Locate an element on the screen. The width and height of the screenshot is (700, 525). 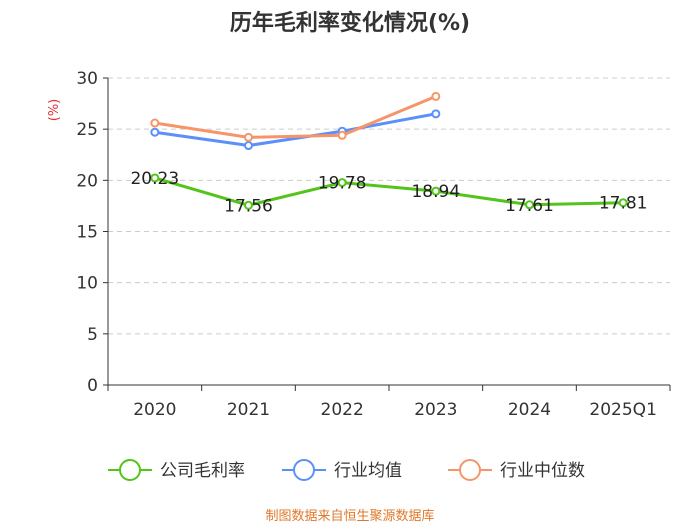
source-note: 制图数据来自恒生聚源数据库 is located at coordinates (349, 516).